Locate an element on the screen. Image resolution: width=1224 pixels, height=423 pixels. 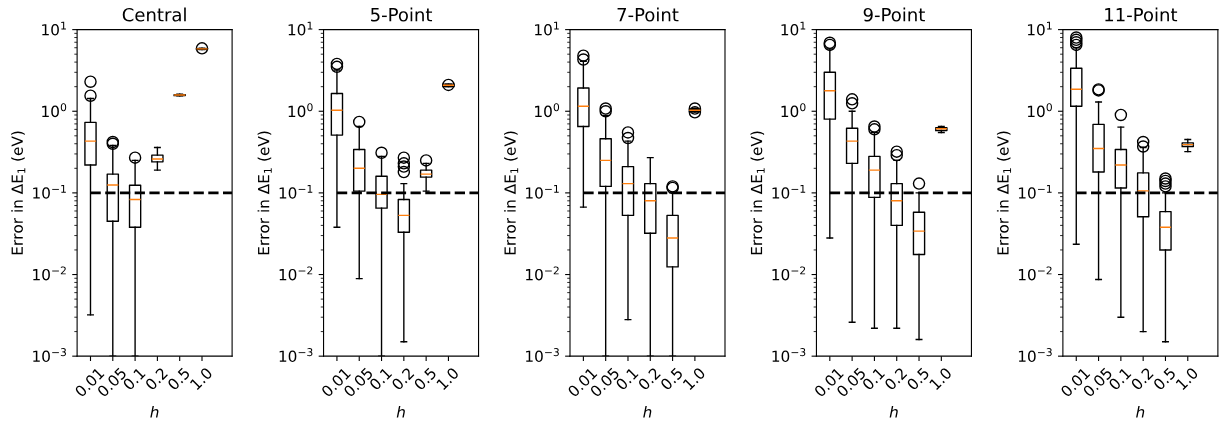
chart-title: 11-Point is located at coordinates (1141, 14).